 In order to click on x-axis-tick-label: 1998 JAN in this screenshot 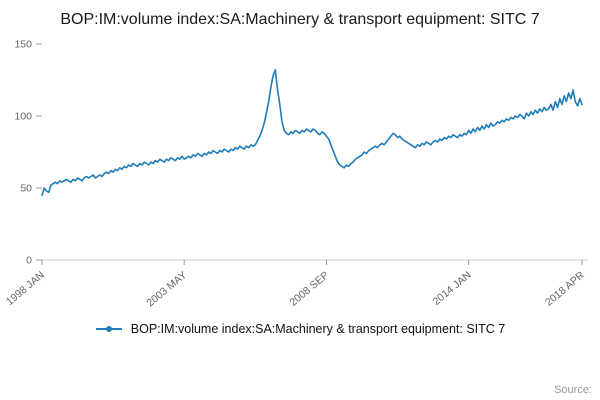, I will do `click(25, 288)`.